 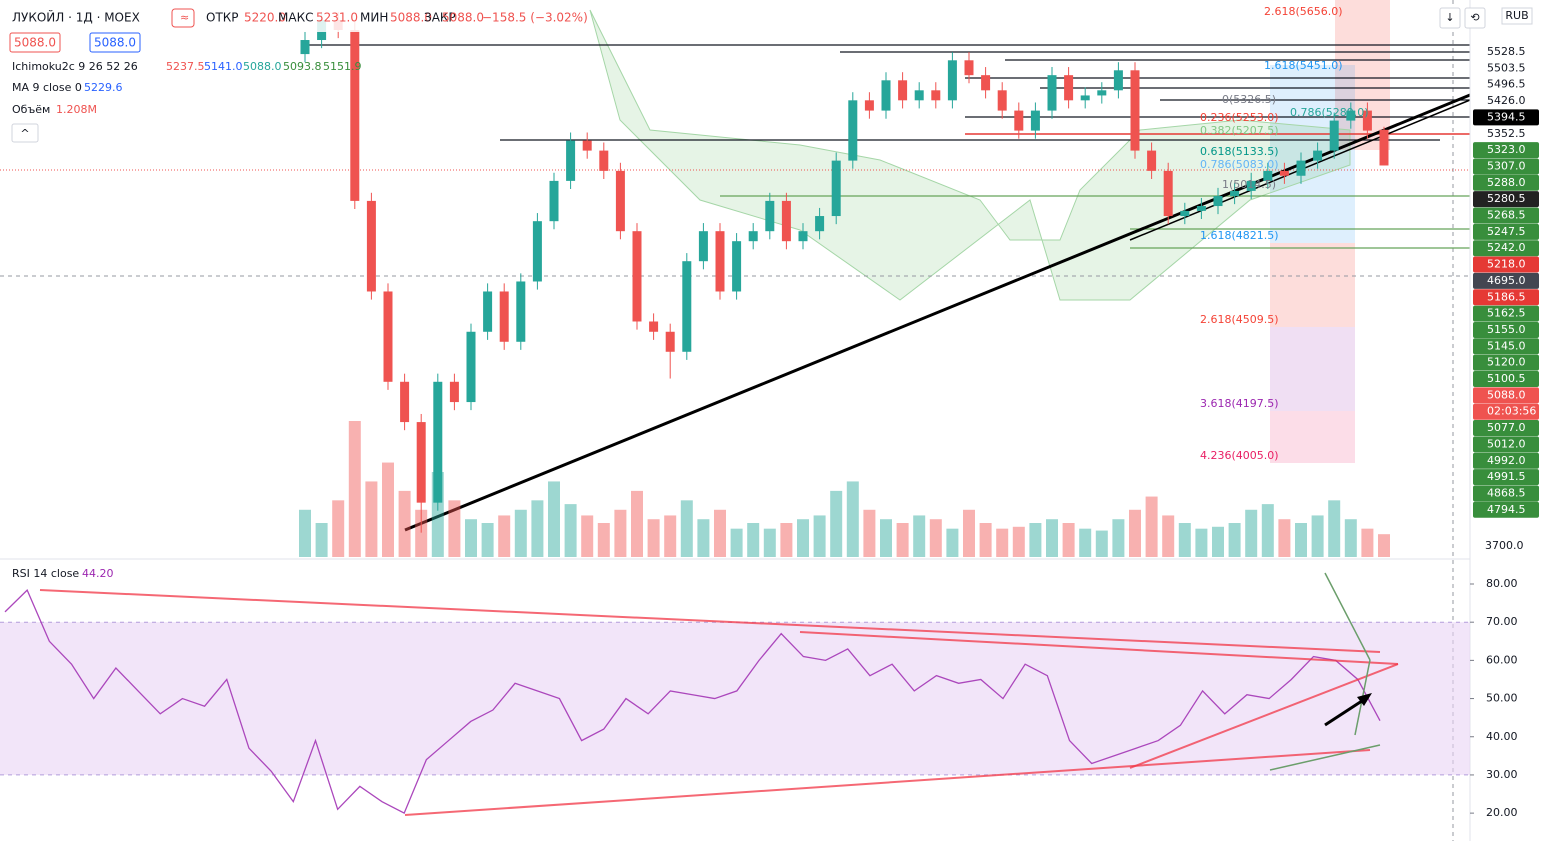 I want to click on scroll-button, so click(x=1450, y=18).